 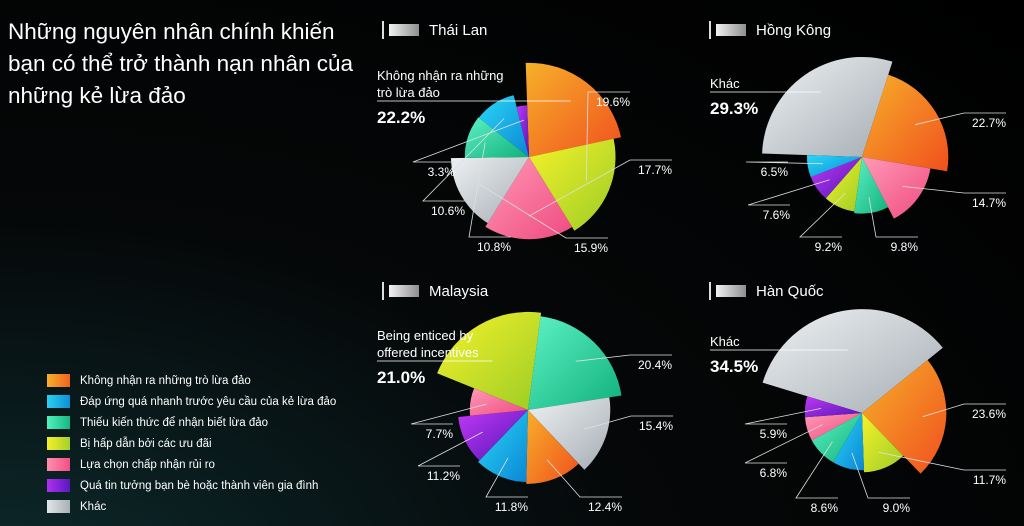 I want to click on slice-value-label: 3.3%, so click(x=442, y=172).